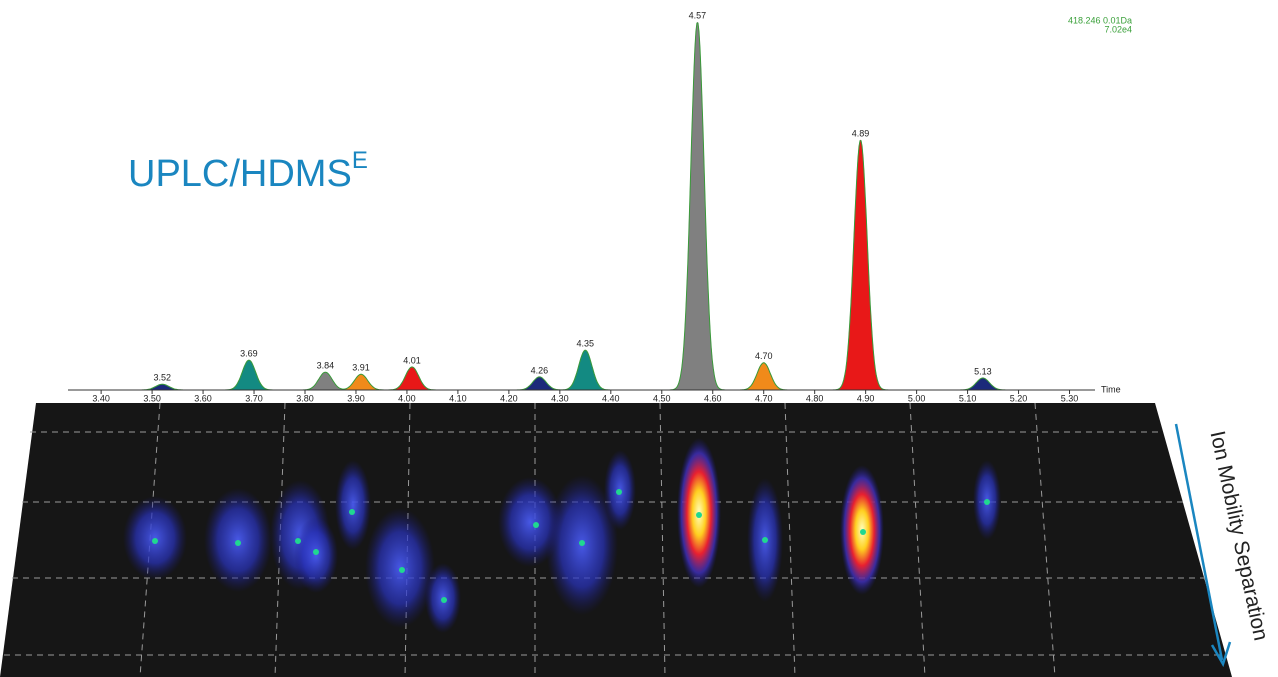 This screenshot has height=677, width=1278. What do you see at coordinates (611, 398) in the screenshot?
I see `x-tick-label: 4.40` at bounding box center [611, 398].